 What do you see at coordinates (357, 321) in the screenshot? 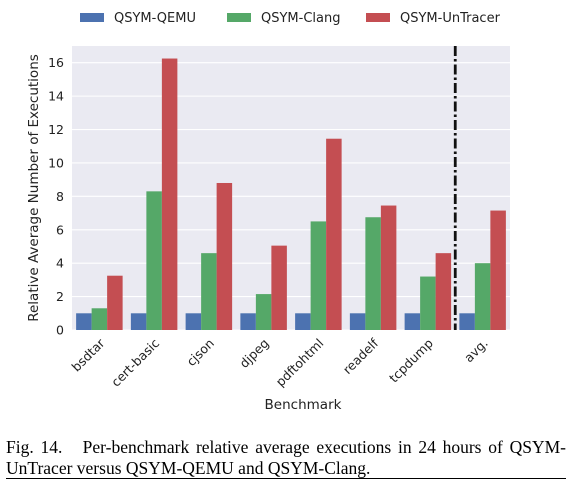
I see `bar-qsym-qemu-readelf` at bounding box center [357, 321].